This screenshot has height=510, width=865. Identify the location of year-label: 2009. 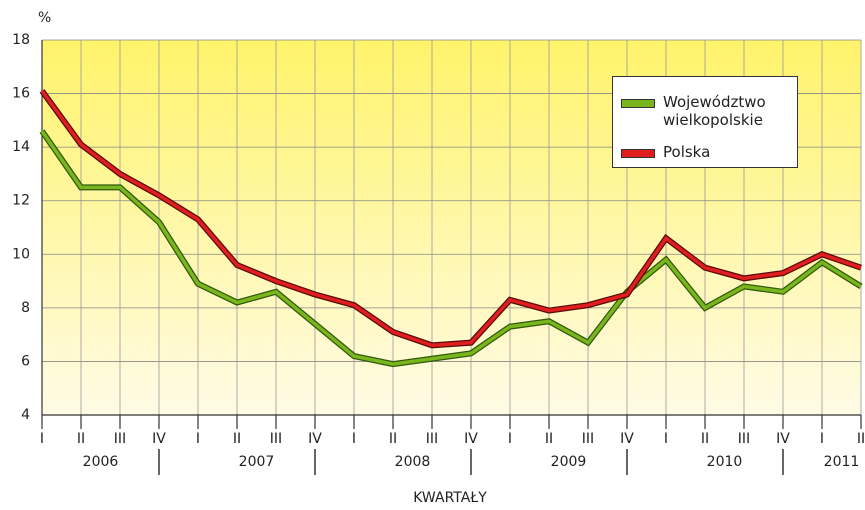
(569, 462).